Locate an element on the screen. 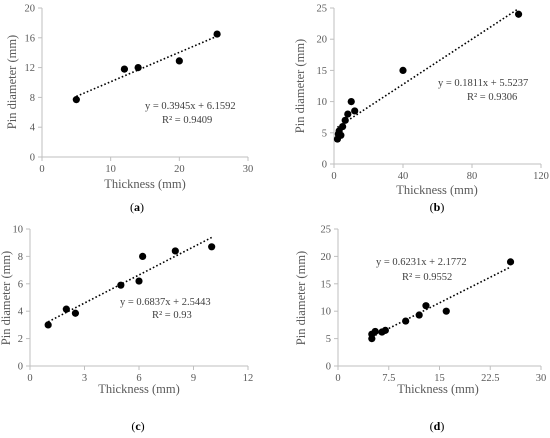 Image resolution: width=550 pixels, height=438 pixels. r-squared-c: R² = 0.93 is located at coordinates (172, 315).